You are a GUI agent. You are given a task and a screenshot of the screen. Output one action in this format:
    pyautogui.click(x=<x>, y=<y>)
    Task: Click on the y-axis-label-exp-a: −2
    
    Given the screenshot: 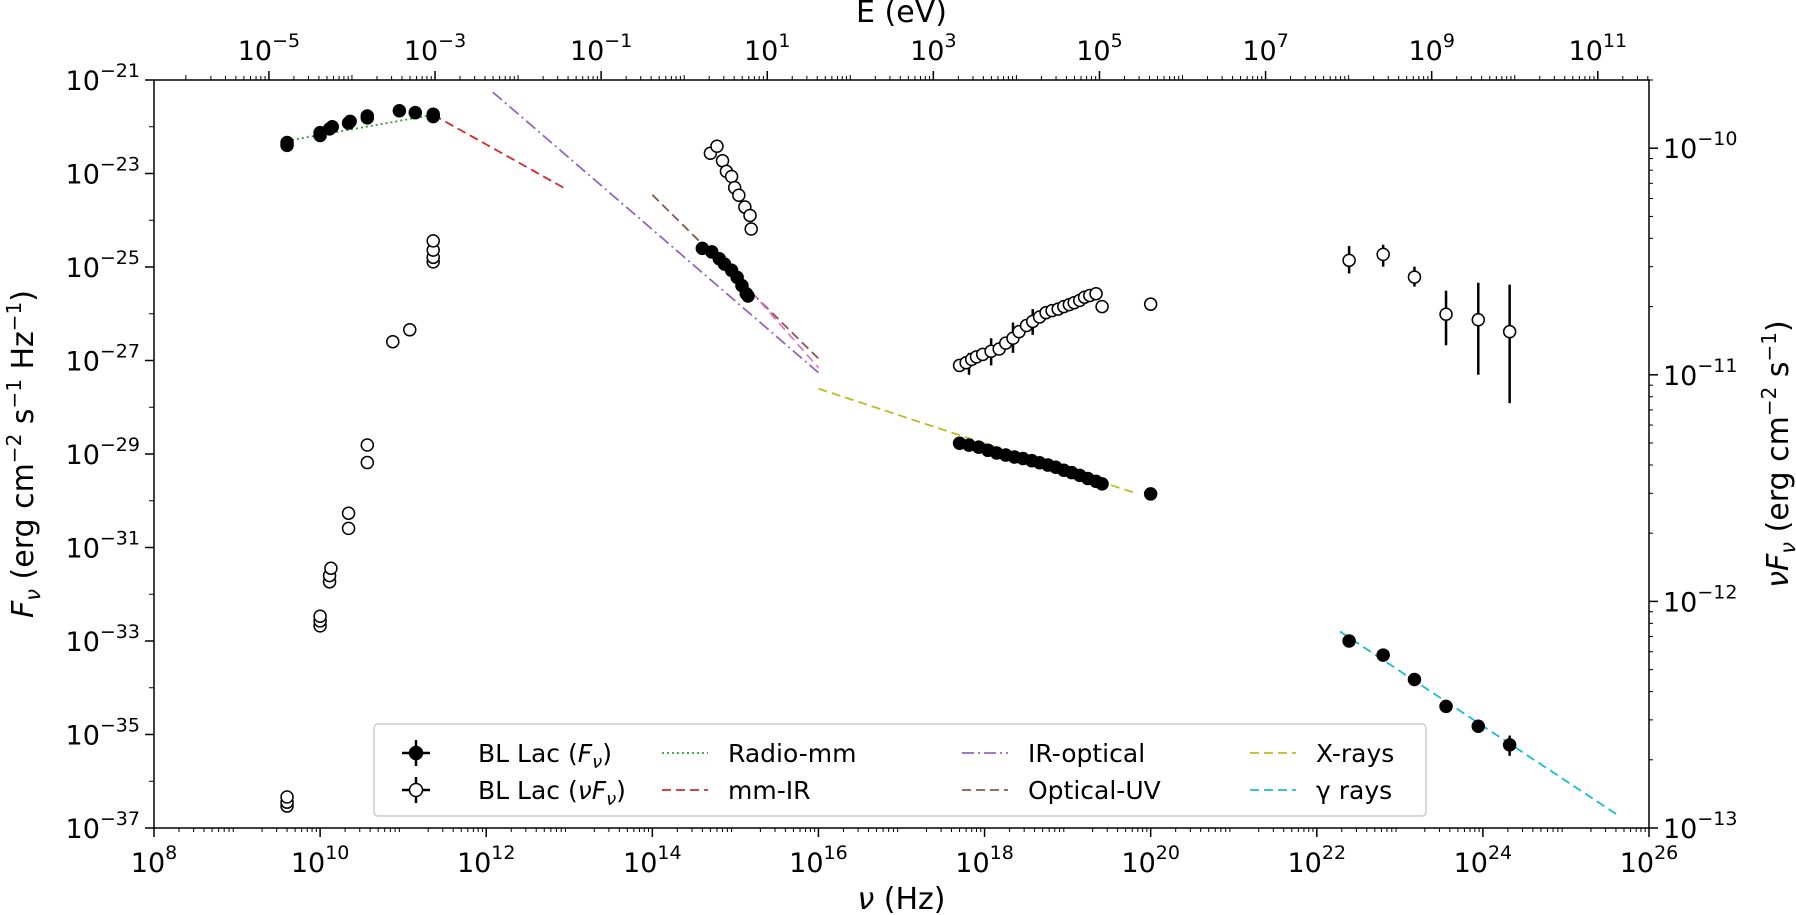 What is the action you would take?
    pyautogui.click(x=14, y=448)
    